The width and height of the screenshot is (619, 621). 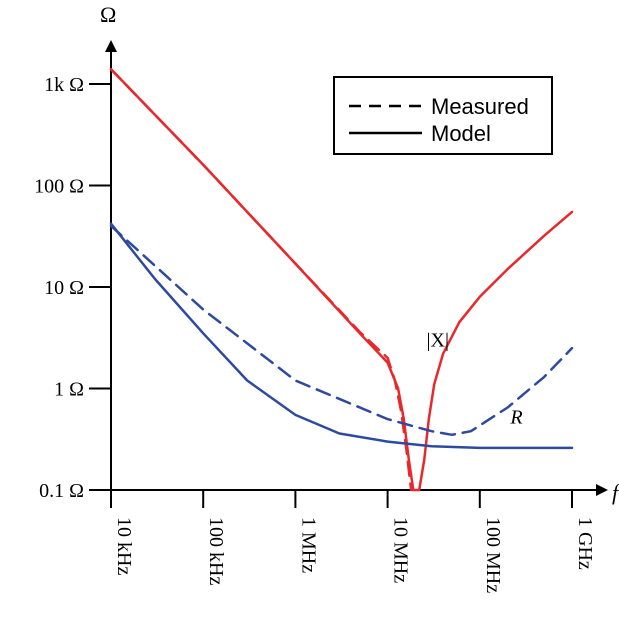 What do you see at coordinates (308, 545) in the screenshot?
I see `x-tick-label-2: 1 MHz` at bounding box center [308, 545].